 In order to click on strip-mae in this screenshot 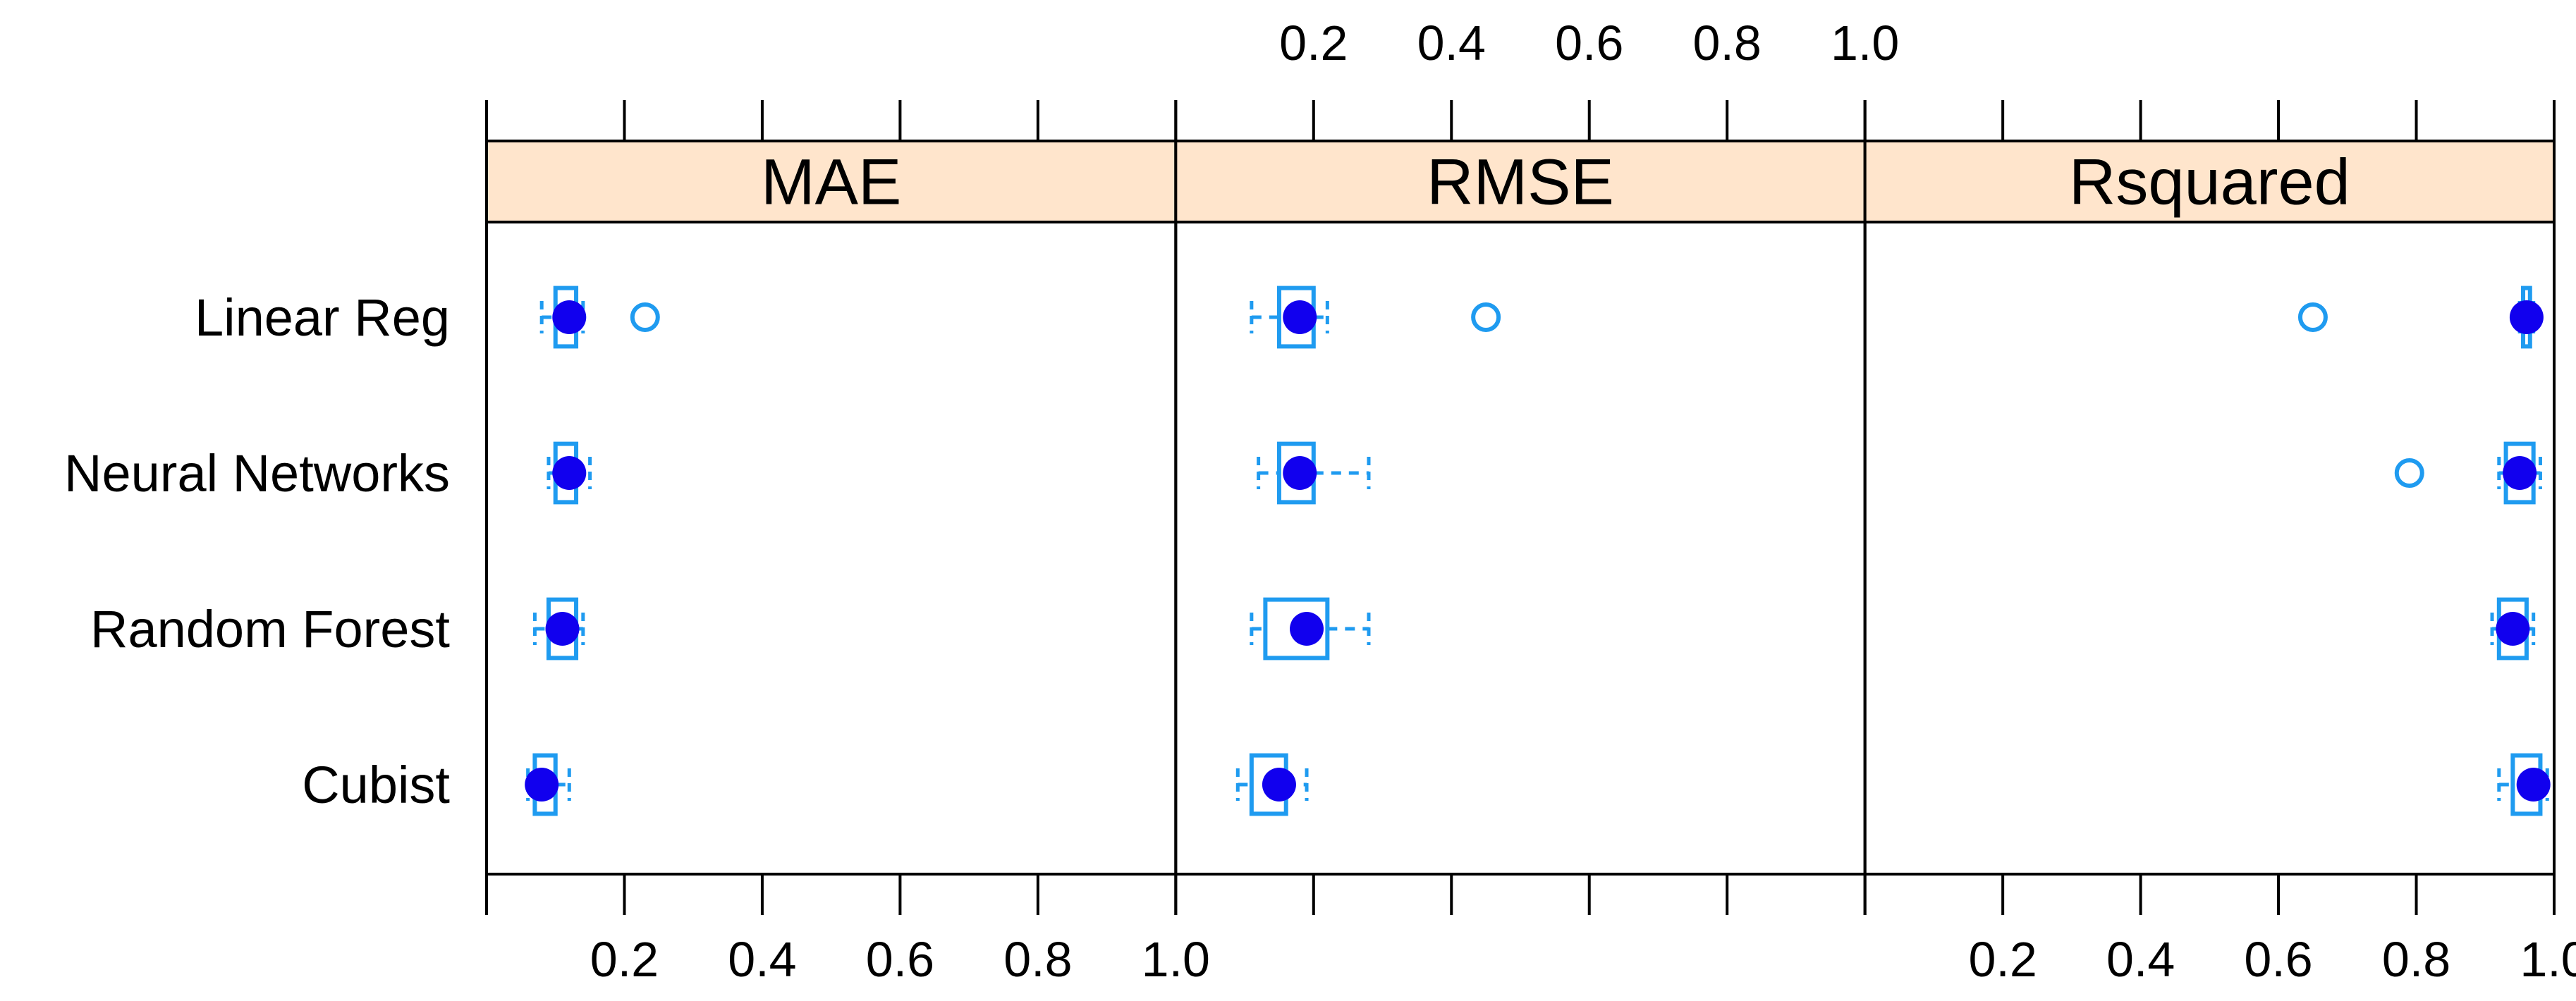, I will do `click(832, 181)`.